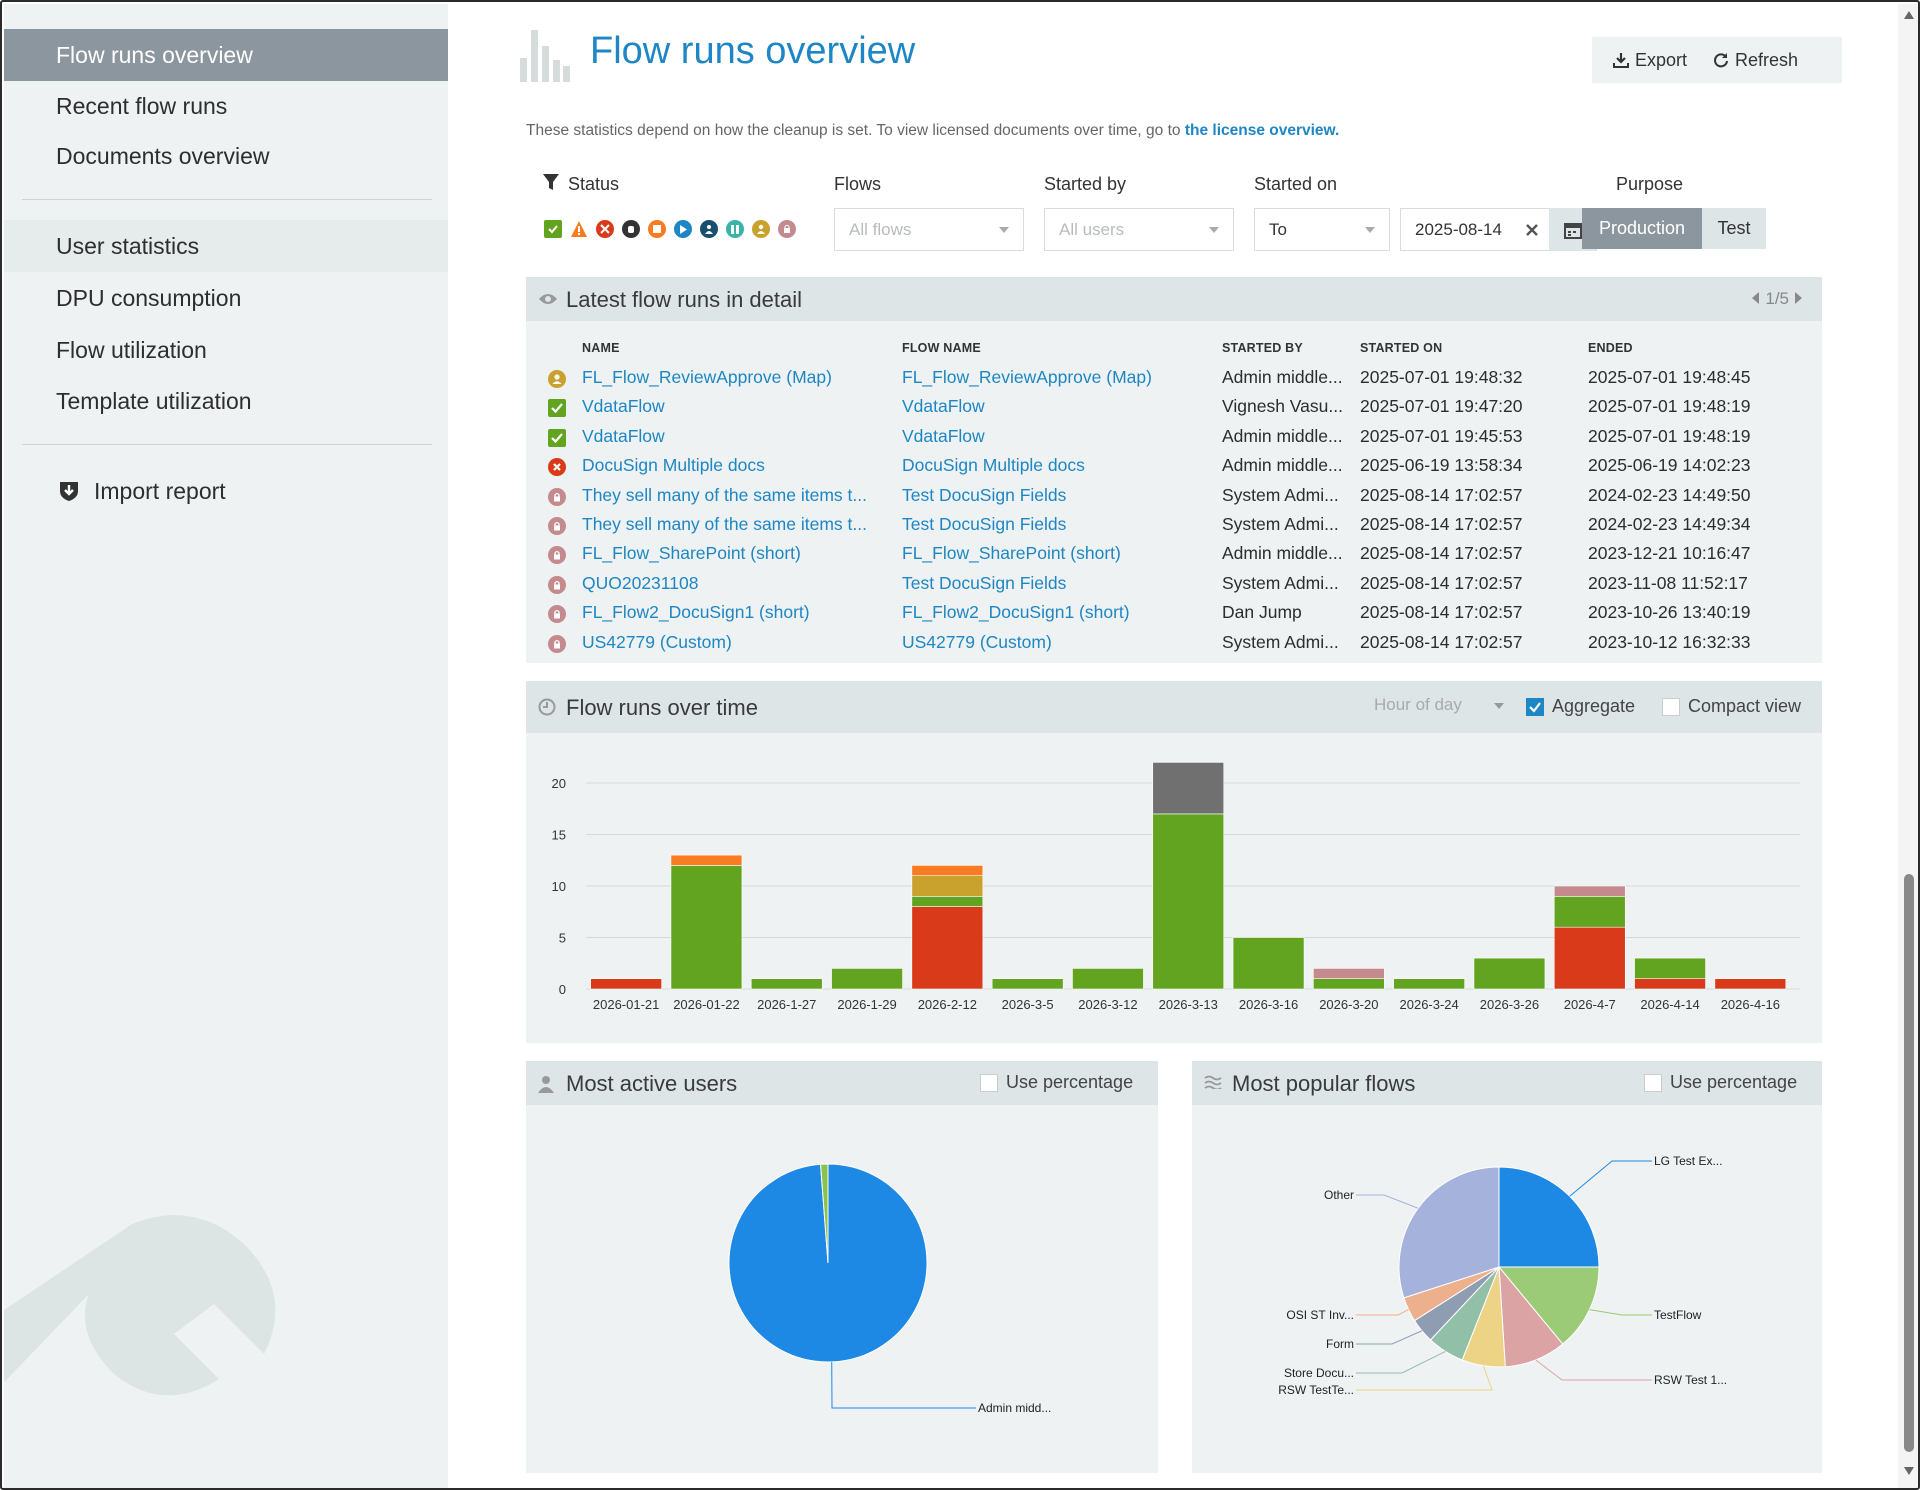 The width and height of the screenshot is (1920, 1490). I want to click on refresh-button: Refresh, so click(1763, 60).